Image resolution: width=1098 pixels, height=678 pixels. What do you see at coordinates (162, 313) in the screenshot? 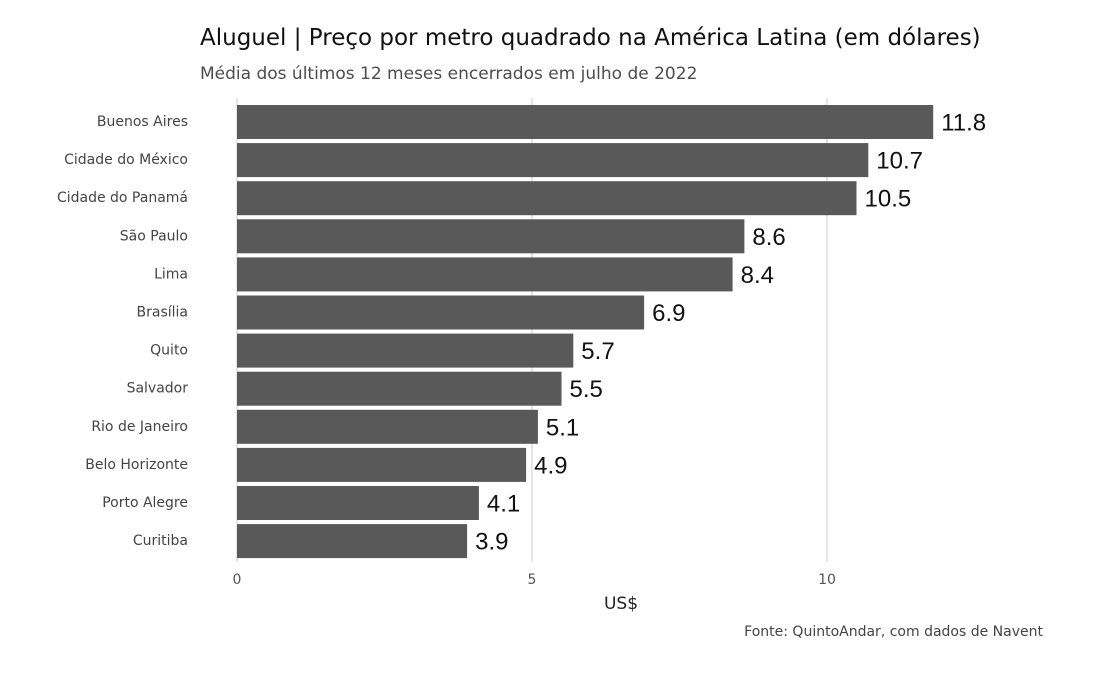
I see `y-tick-label: Brasília` at bounding box center [162, 313].